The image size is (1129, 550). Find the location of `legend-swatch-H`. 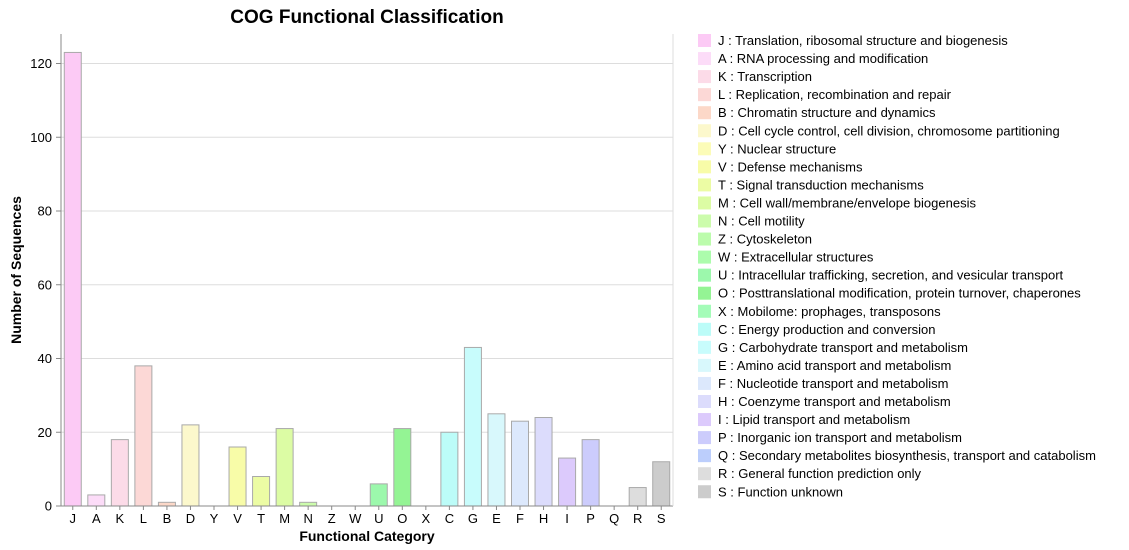

legend-swatch-H is located at coordinates (704, 401).